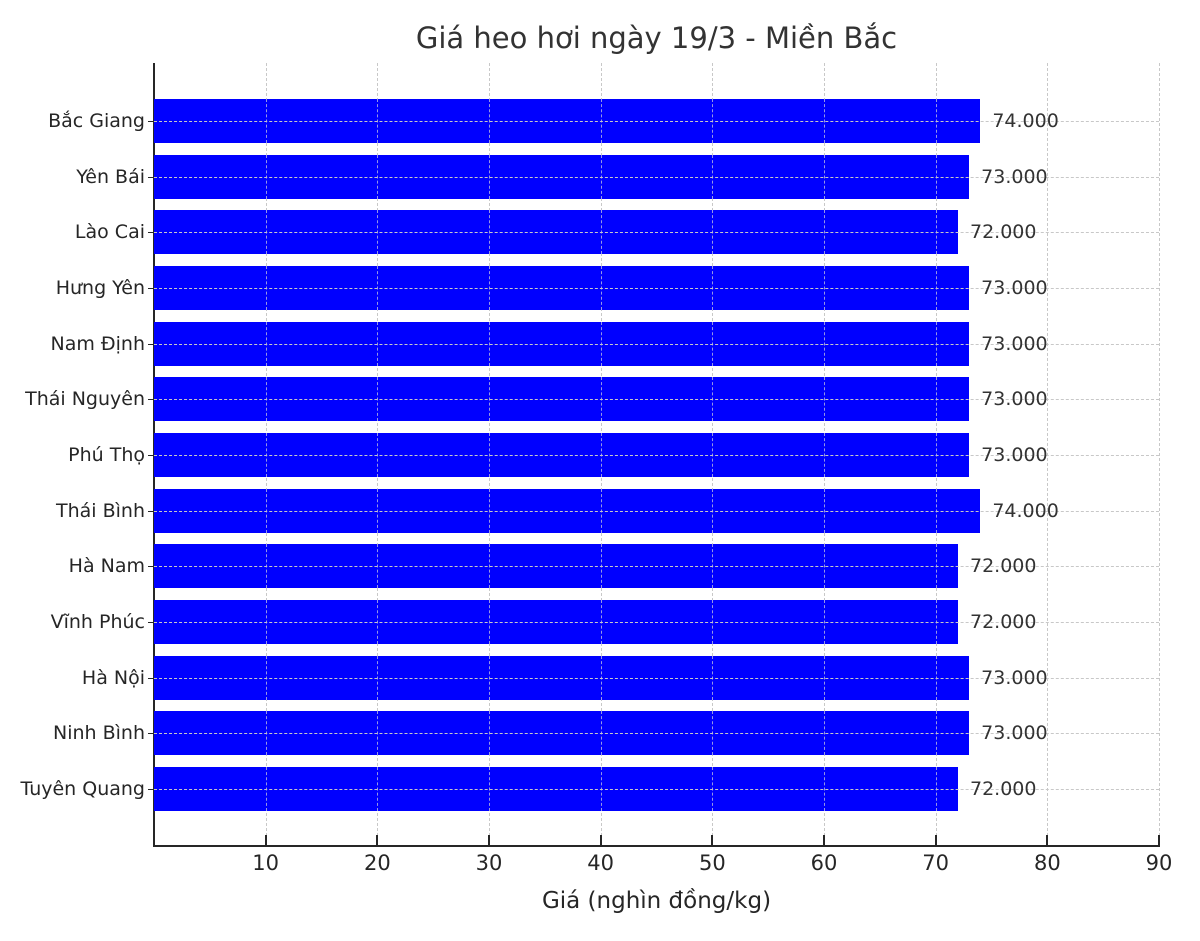 Image resolution: width=1200 pixels, height=941 pixels. I want to click on x-tick-label: 40, so click(601, 863).